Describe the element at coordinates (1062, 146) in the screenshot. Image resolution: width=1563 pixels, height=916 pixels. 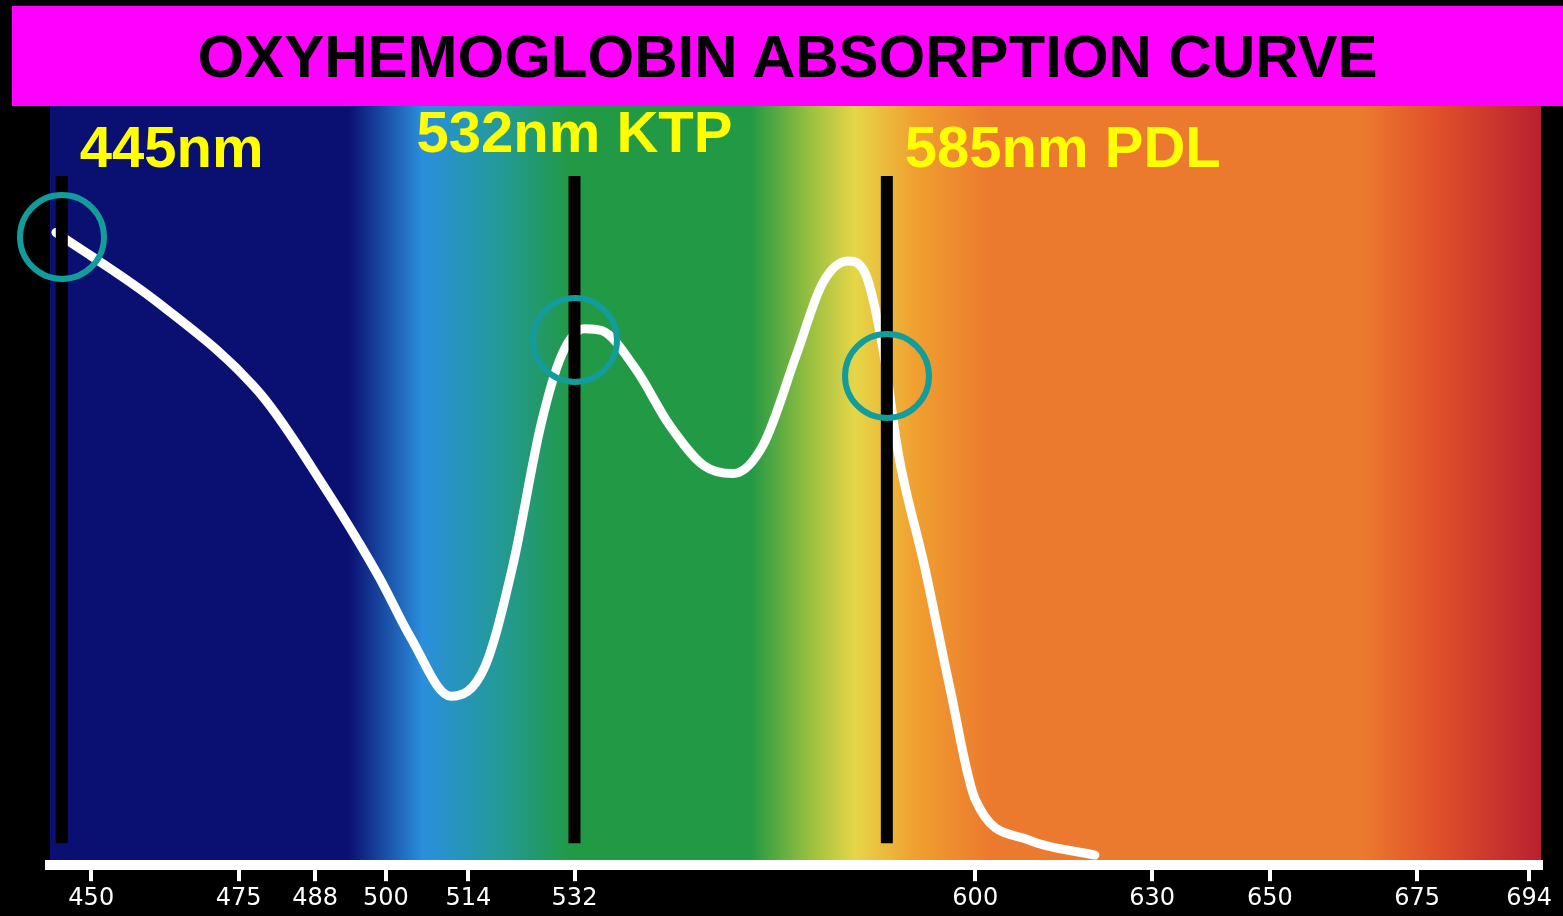
I see `ref-line-label: 585nm PDL` at that location.